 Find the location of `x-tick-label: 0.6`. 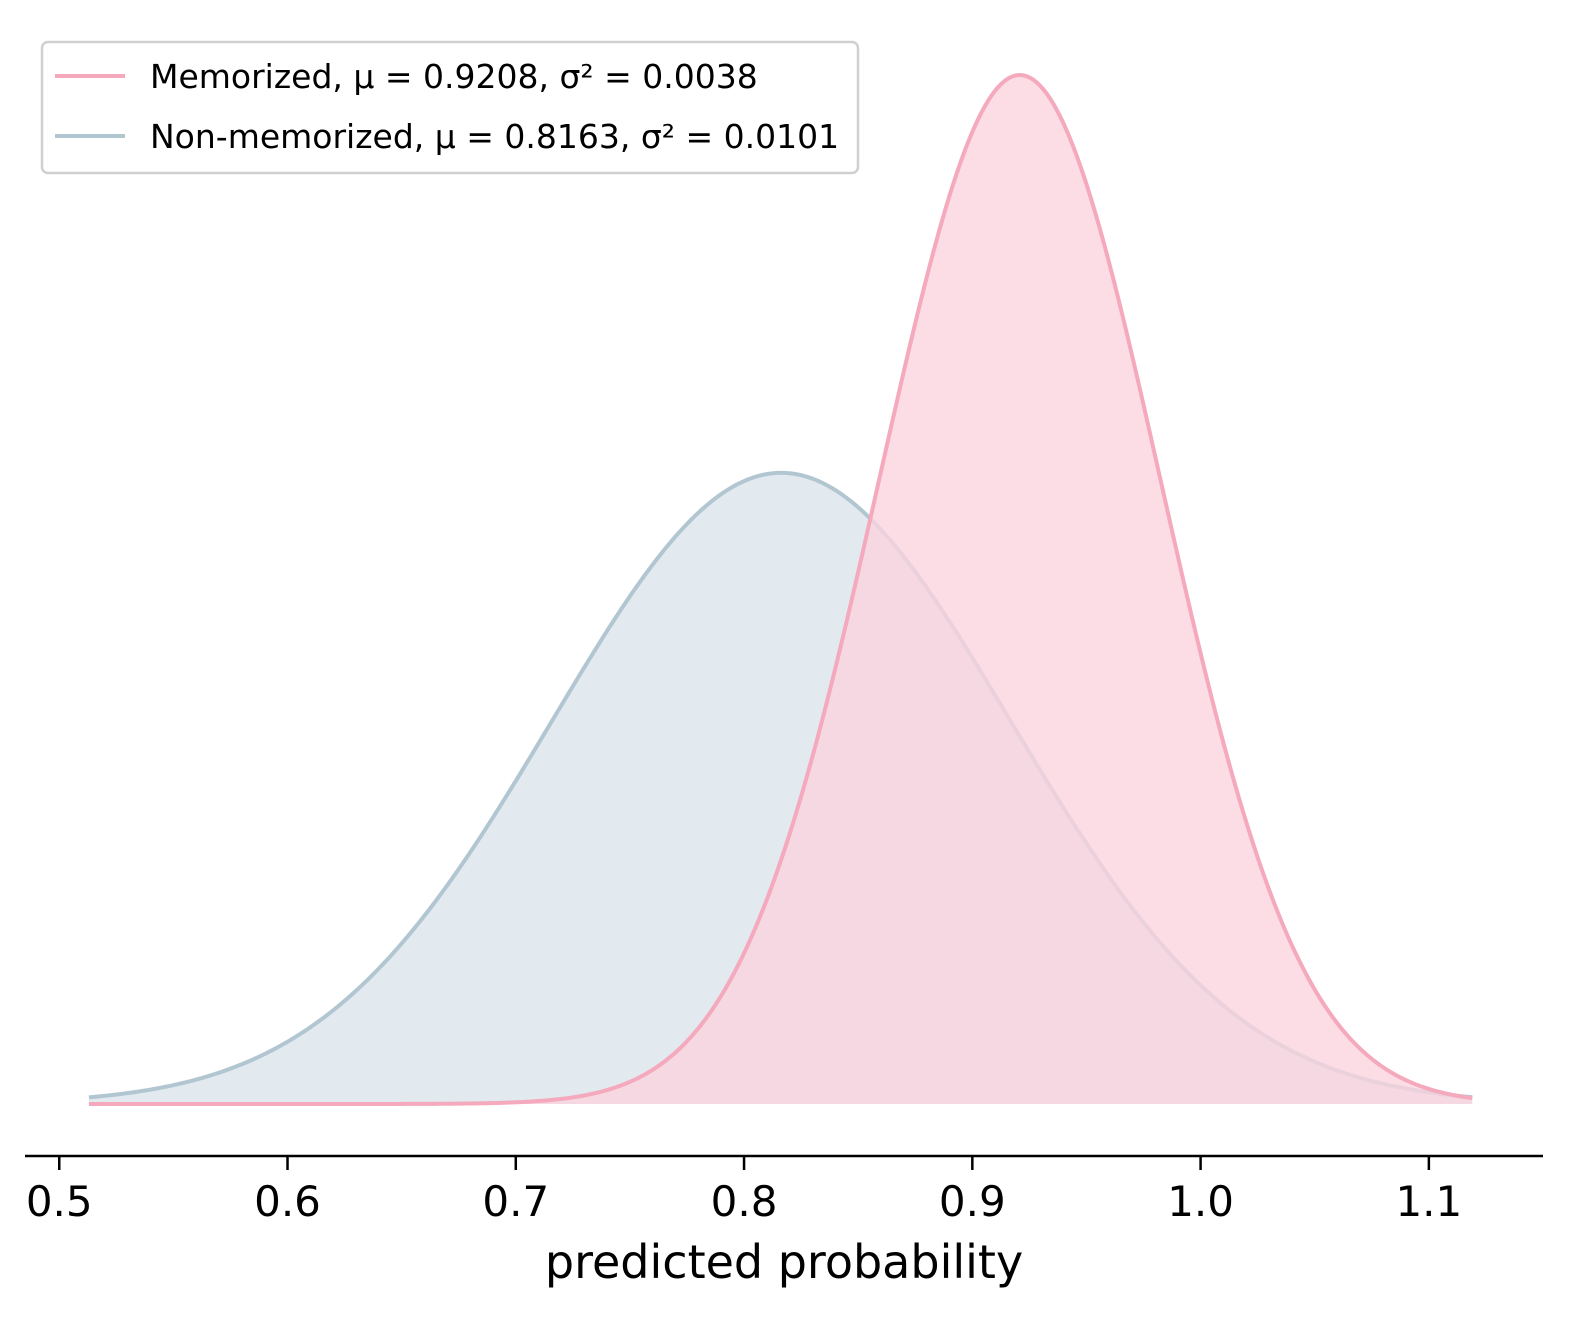

x-tick-label: 0.6 is located at coordinates (287, 1201).